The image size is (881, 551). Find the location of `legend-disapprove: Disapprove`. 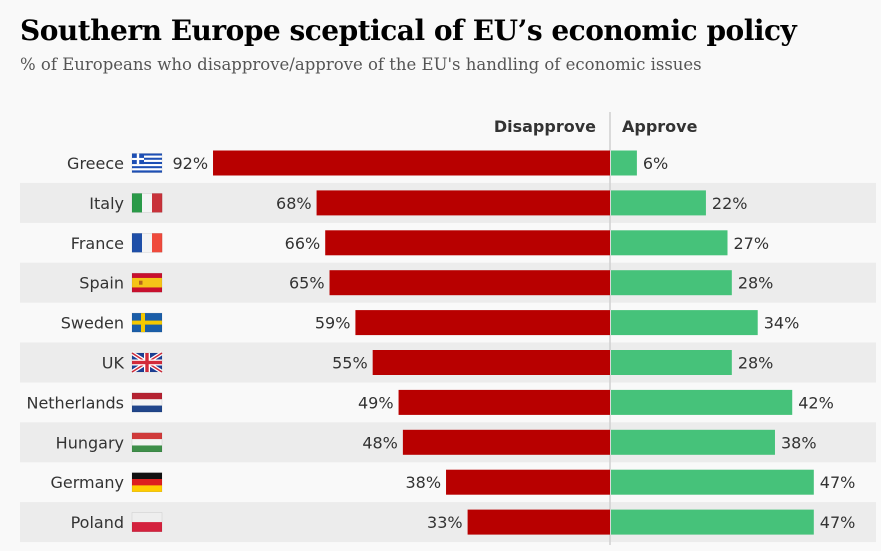

legend-disapprove: Disapprove is located at coordinates (545, 126).